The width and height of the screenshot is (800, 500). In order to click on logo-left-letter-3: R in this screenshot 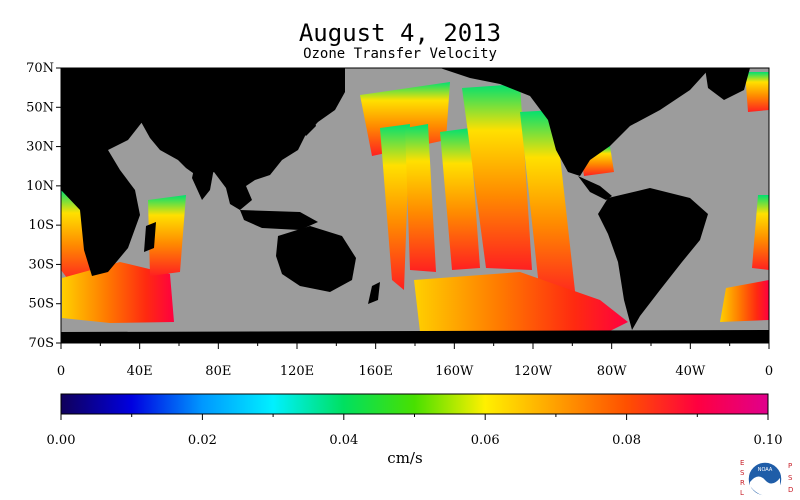, I will do `click(742, 483)`.